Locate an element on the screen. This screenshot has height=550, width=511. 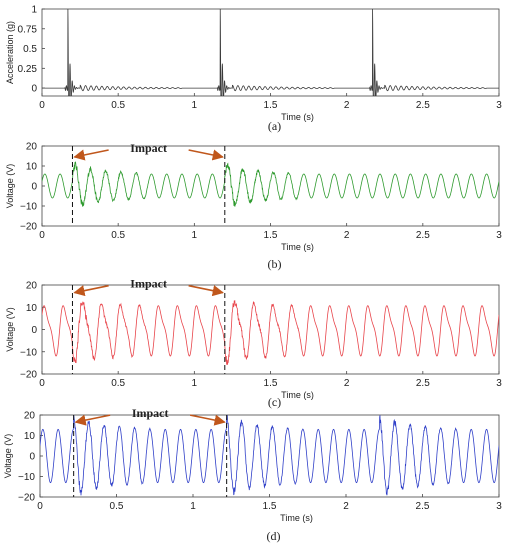
panel-caption: (c) is located at coordinates (274, 402).